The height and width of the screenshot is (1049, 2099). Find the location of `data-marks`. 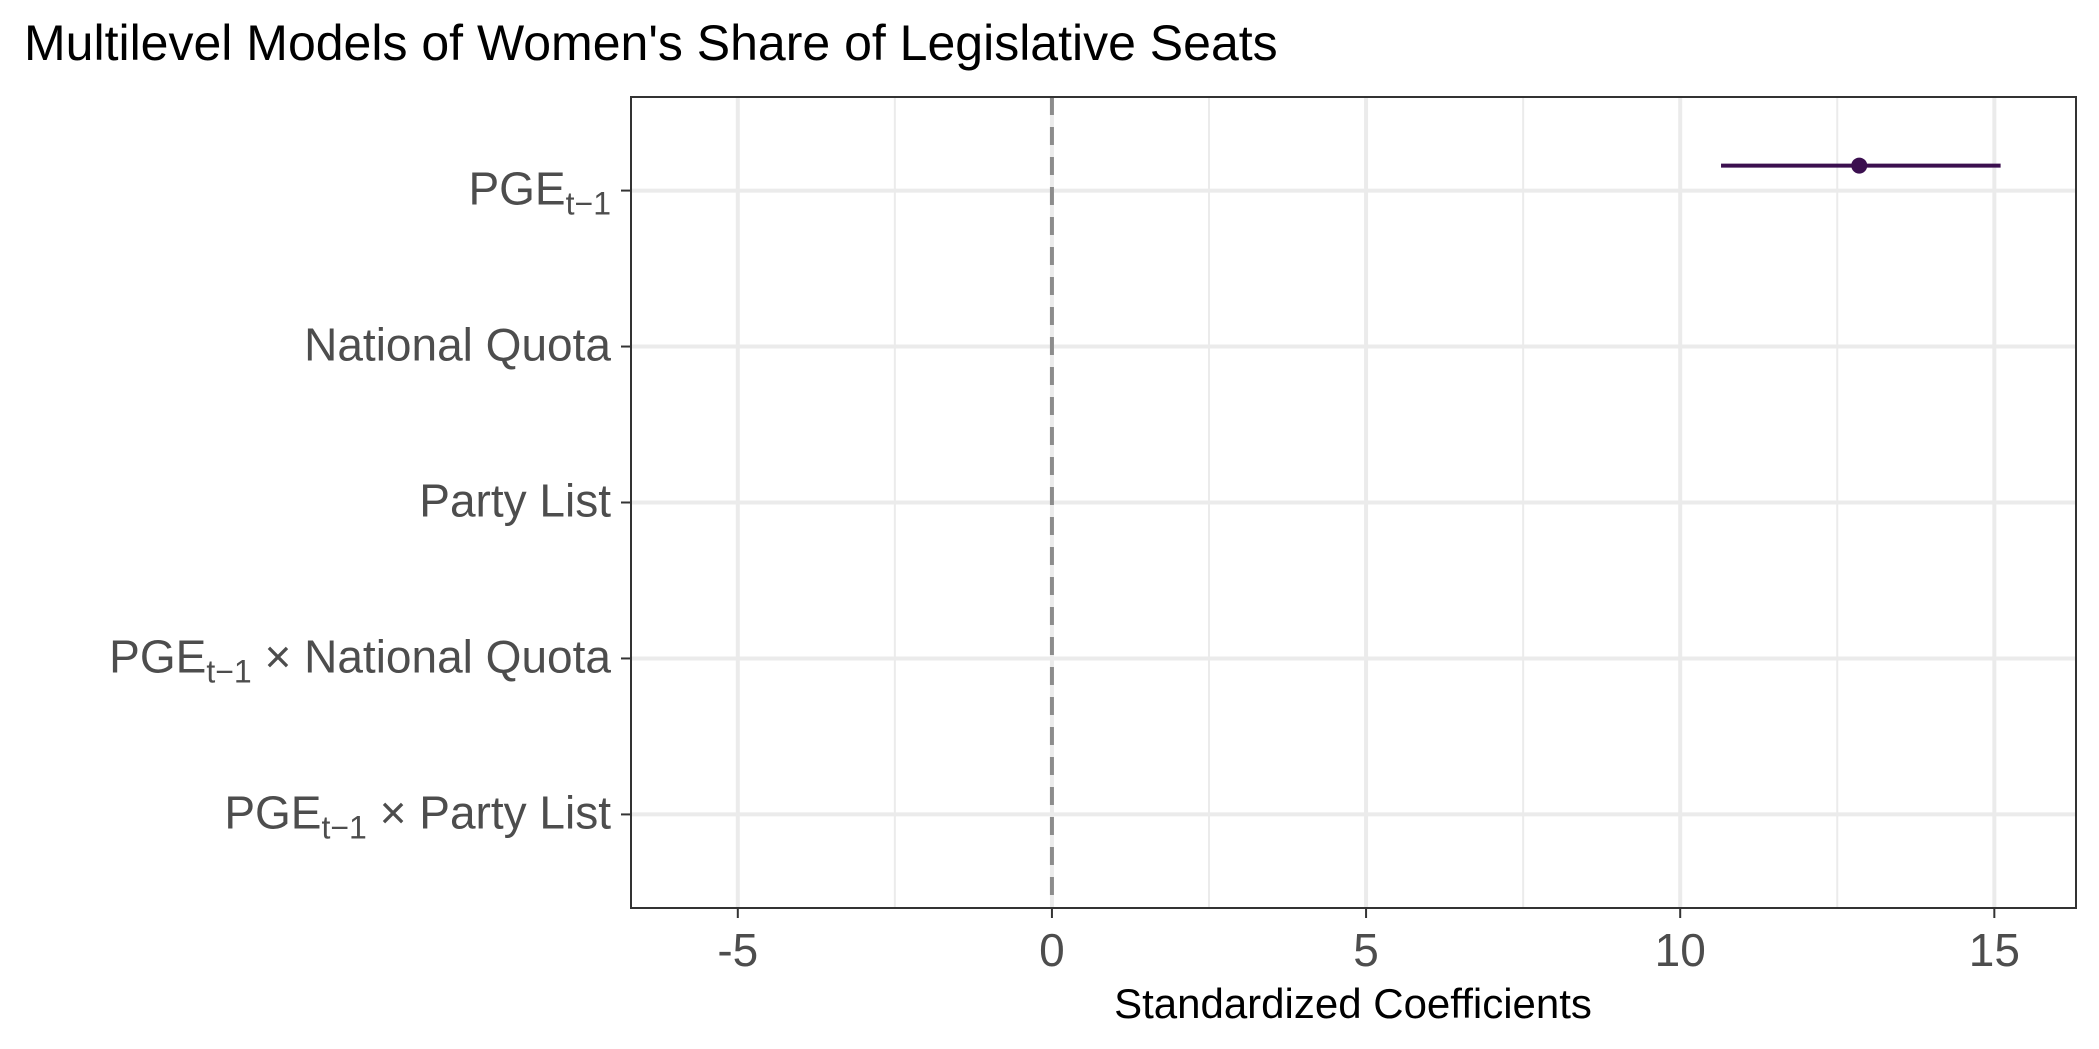

data-marks is located at coordinates (1861, 165).